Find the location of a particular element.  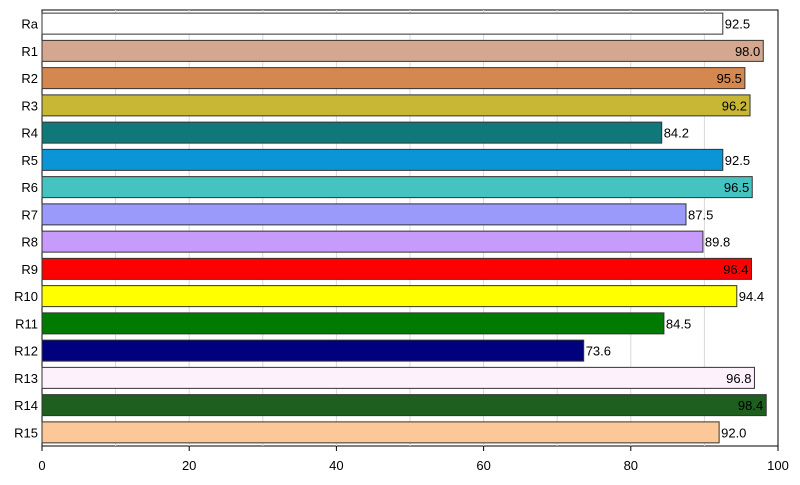

bar-ra is located at coordinates (382, 23).